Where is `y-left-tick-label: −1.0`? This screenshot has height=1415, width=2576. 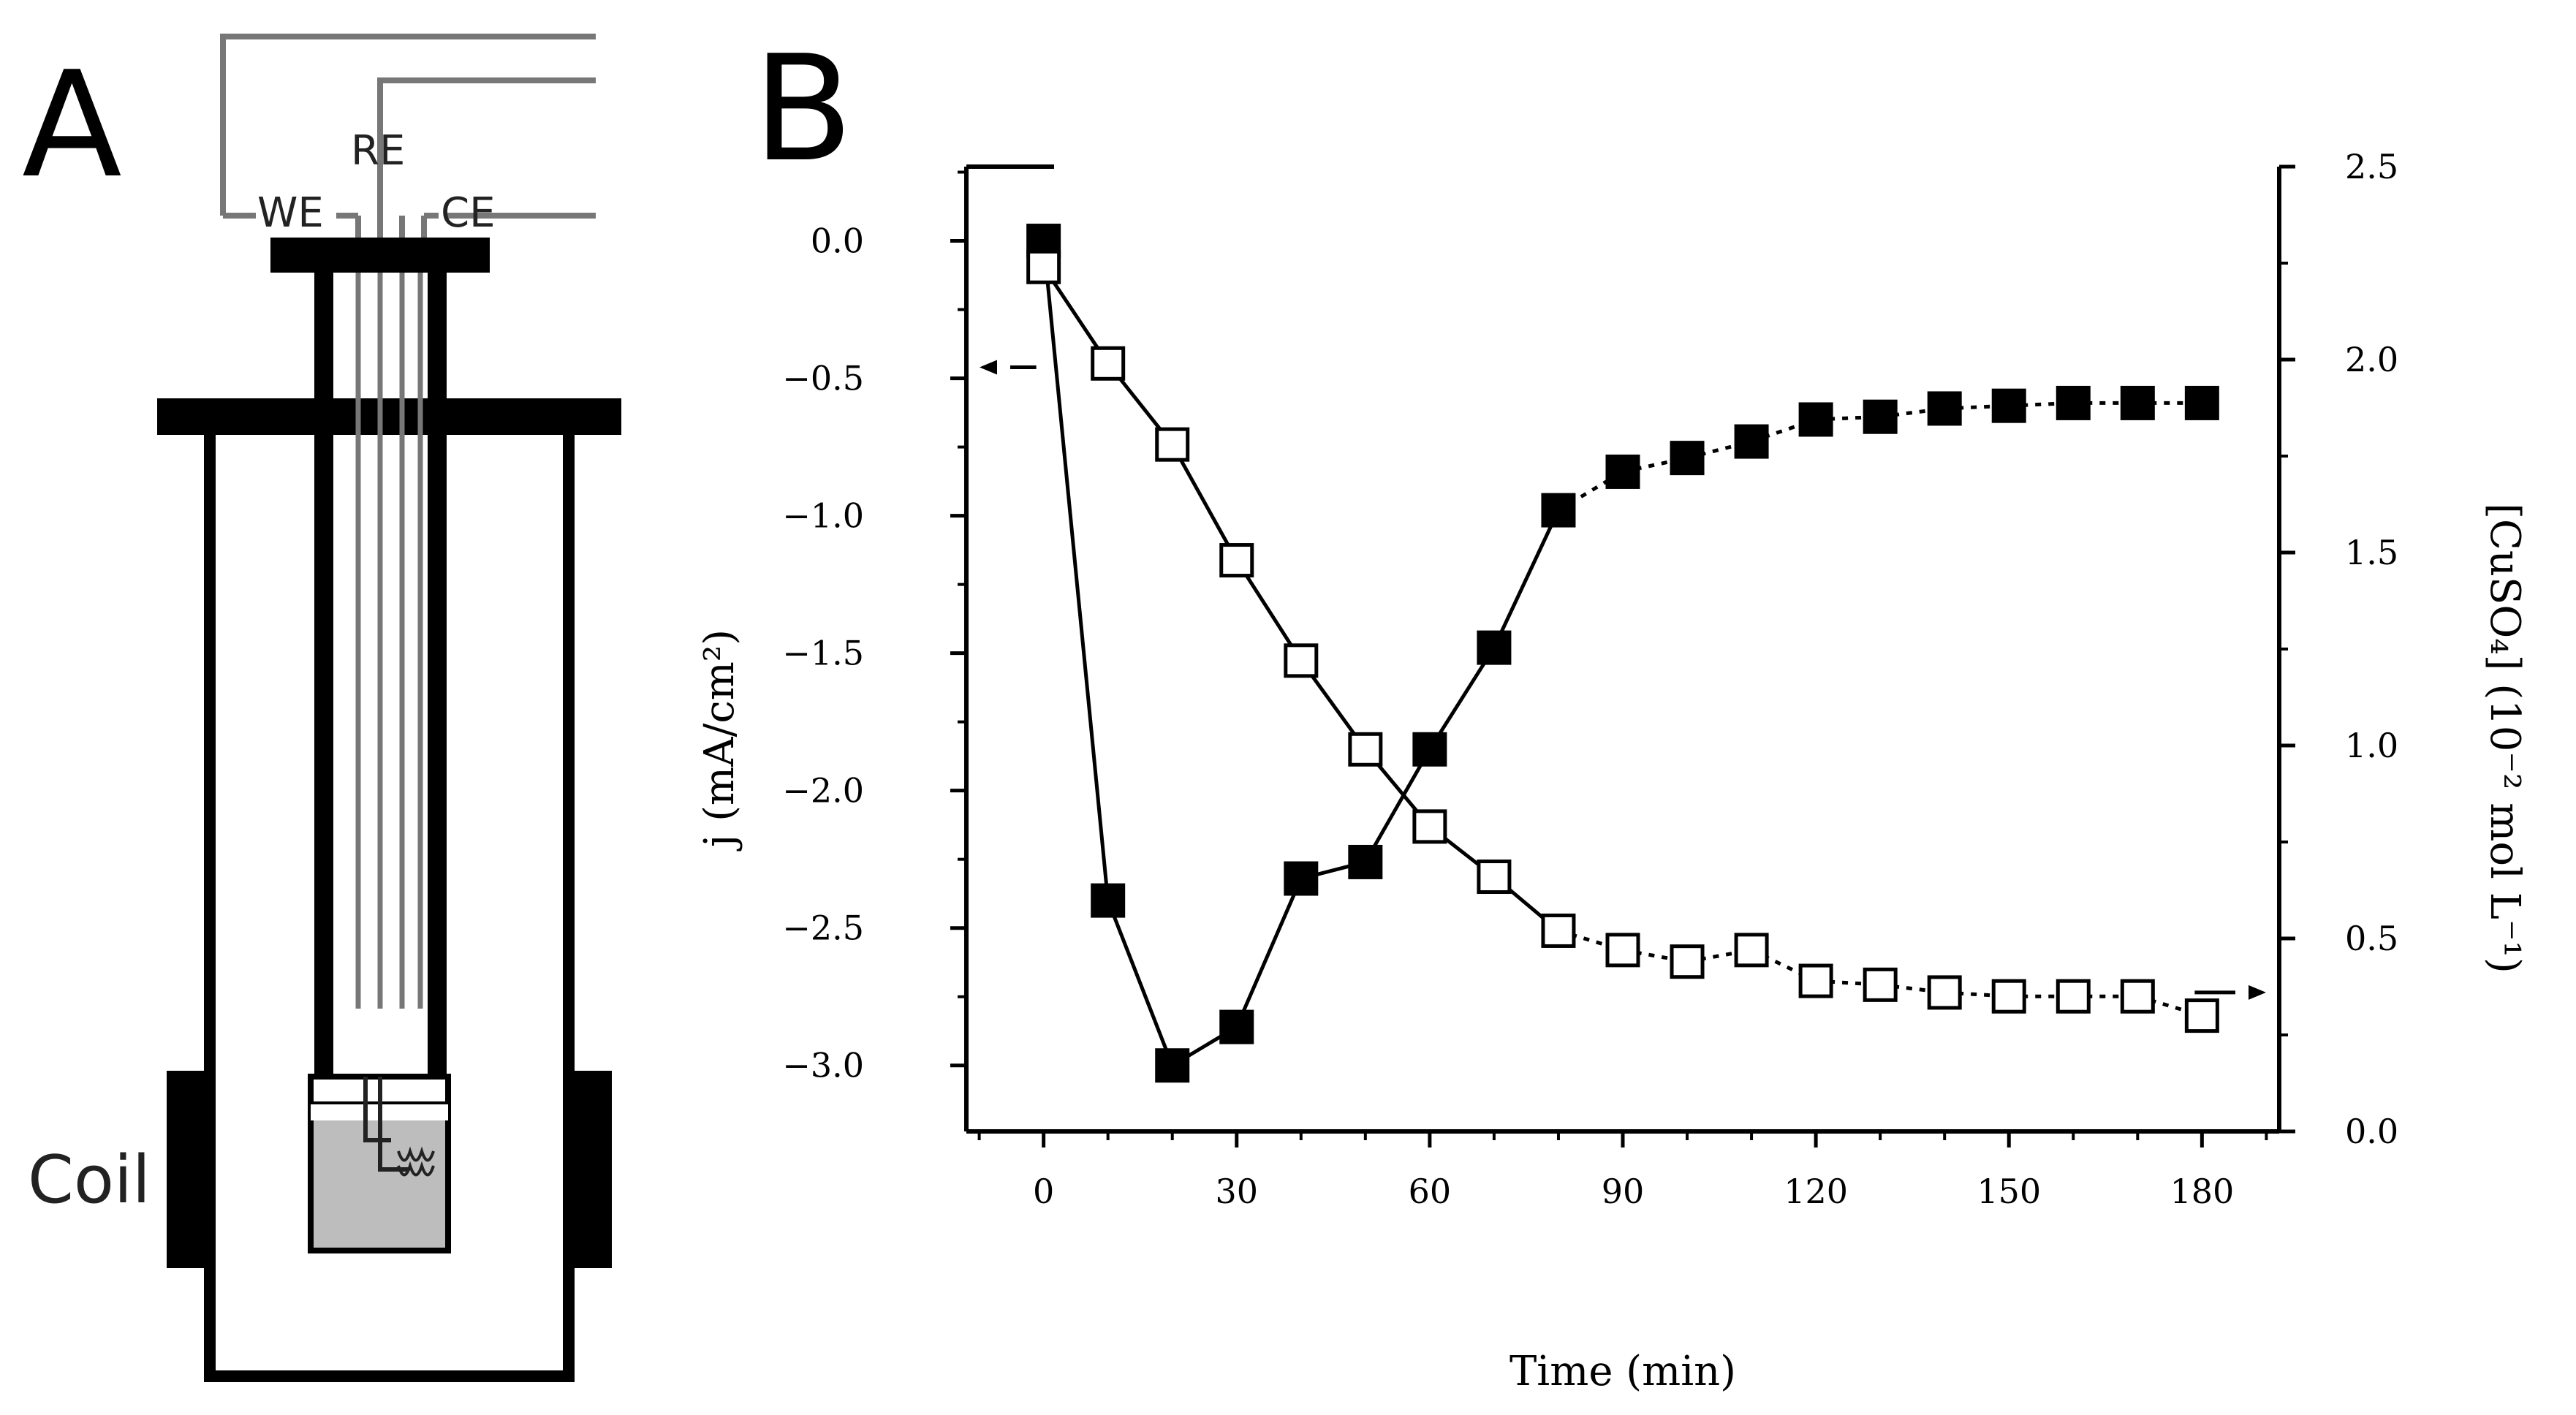 y-left-tick-label: −1.0 is located at coordinates (823, 516).